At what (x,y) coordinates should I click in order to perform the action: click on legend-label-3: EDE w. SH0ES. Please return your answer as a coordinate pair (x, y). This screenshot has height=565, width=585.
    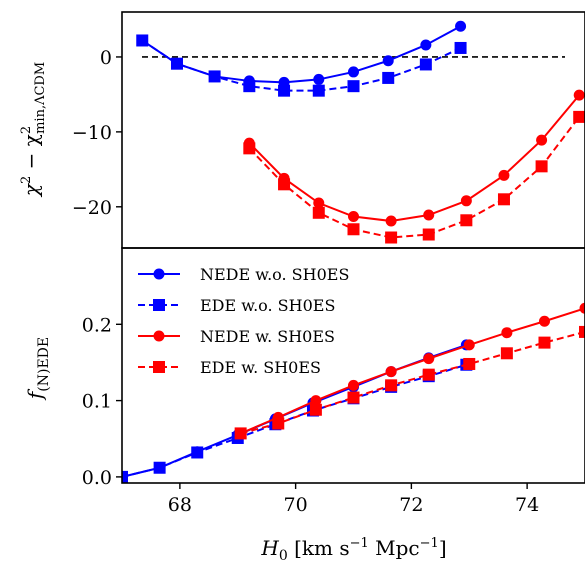
    Looking at the image, I should click on (260, 367).